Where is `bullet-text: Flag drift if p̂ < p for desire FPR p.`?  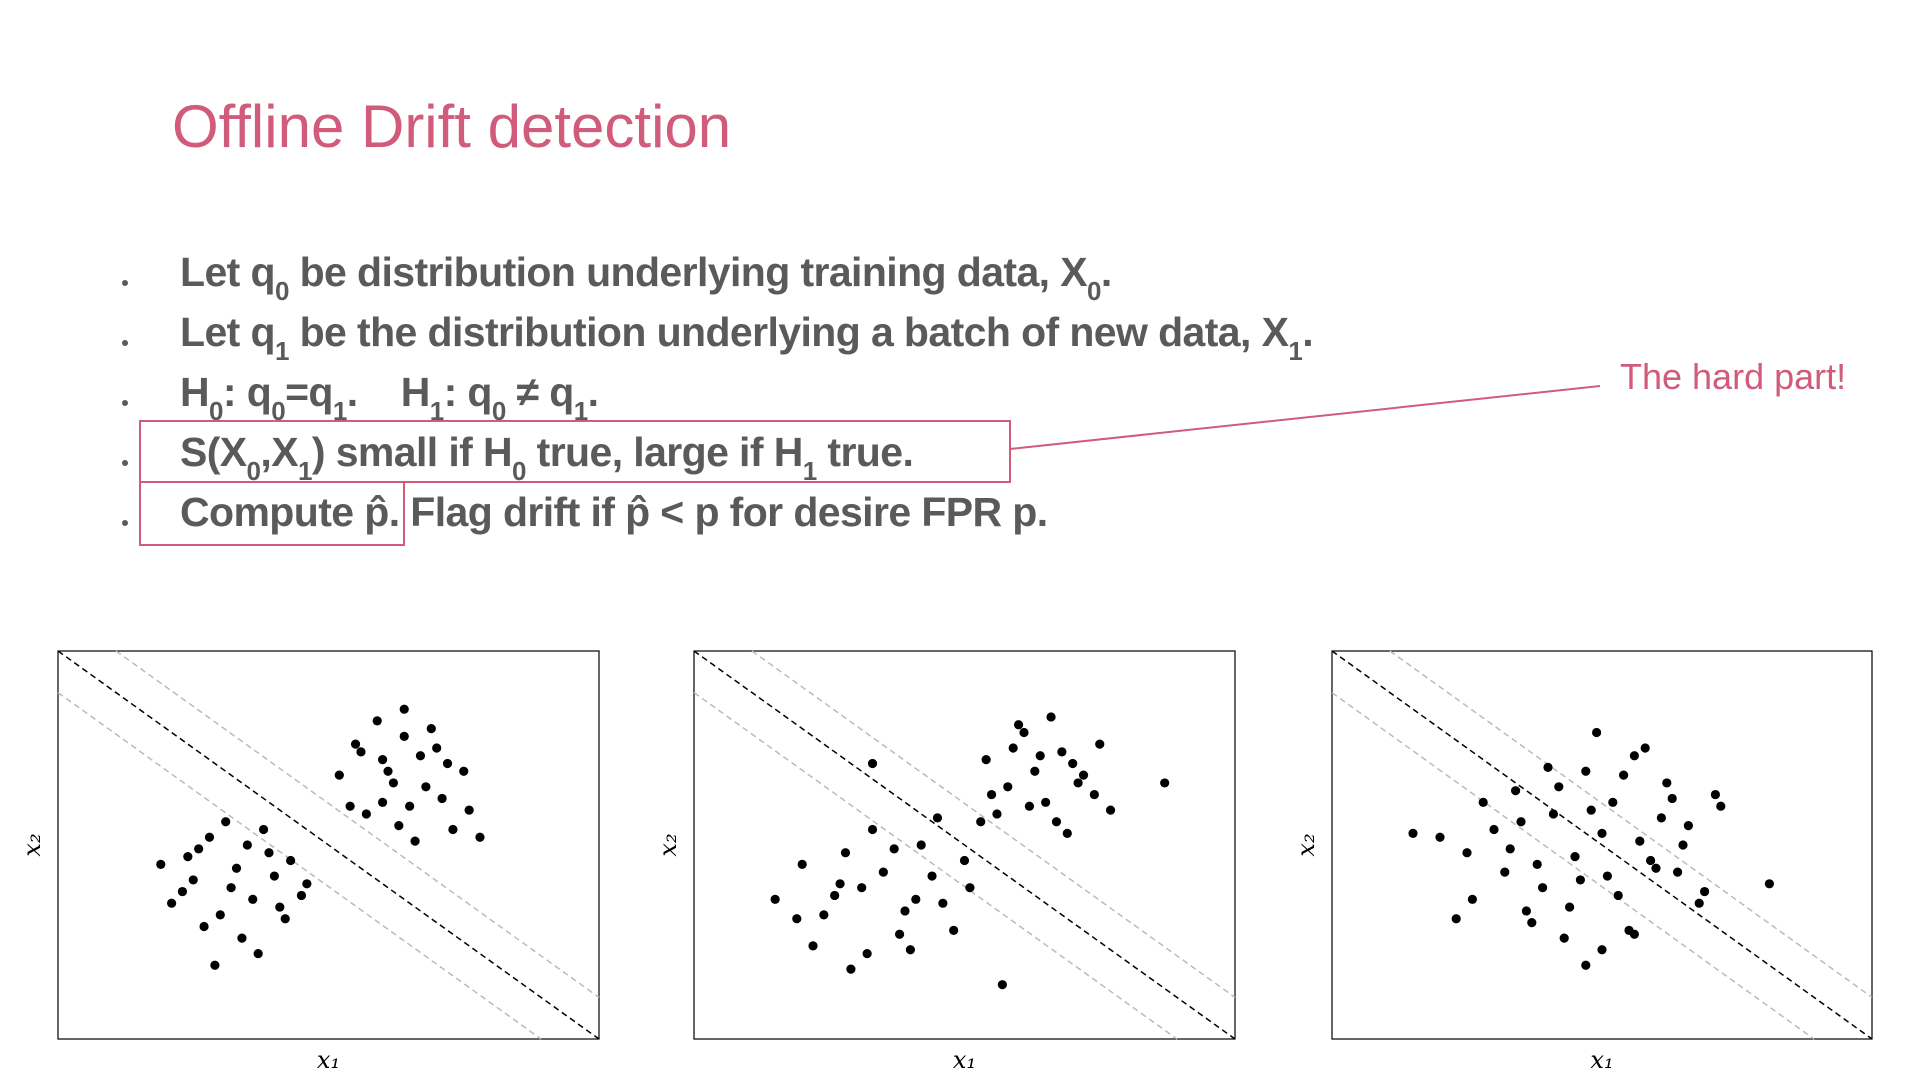
bullet-text: Flag drift if p̂ < p for desire FPR p. is located at coordinates (723, 512).